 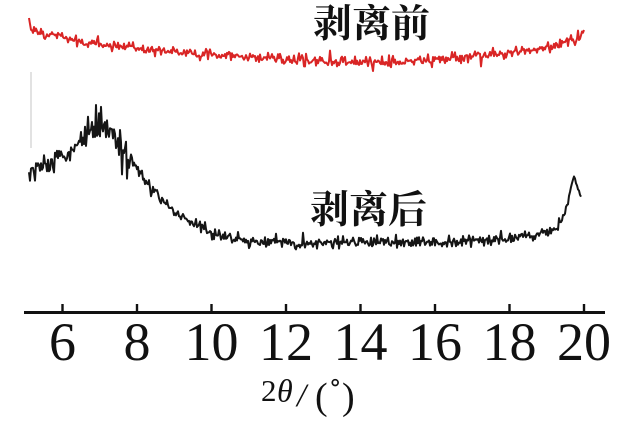 What do you see at coordinates (212, 342) in the screenshot?
I see `svg-text: 10` at bounding box center [212, 342].